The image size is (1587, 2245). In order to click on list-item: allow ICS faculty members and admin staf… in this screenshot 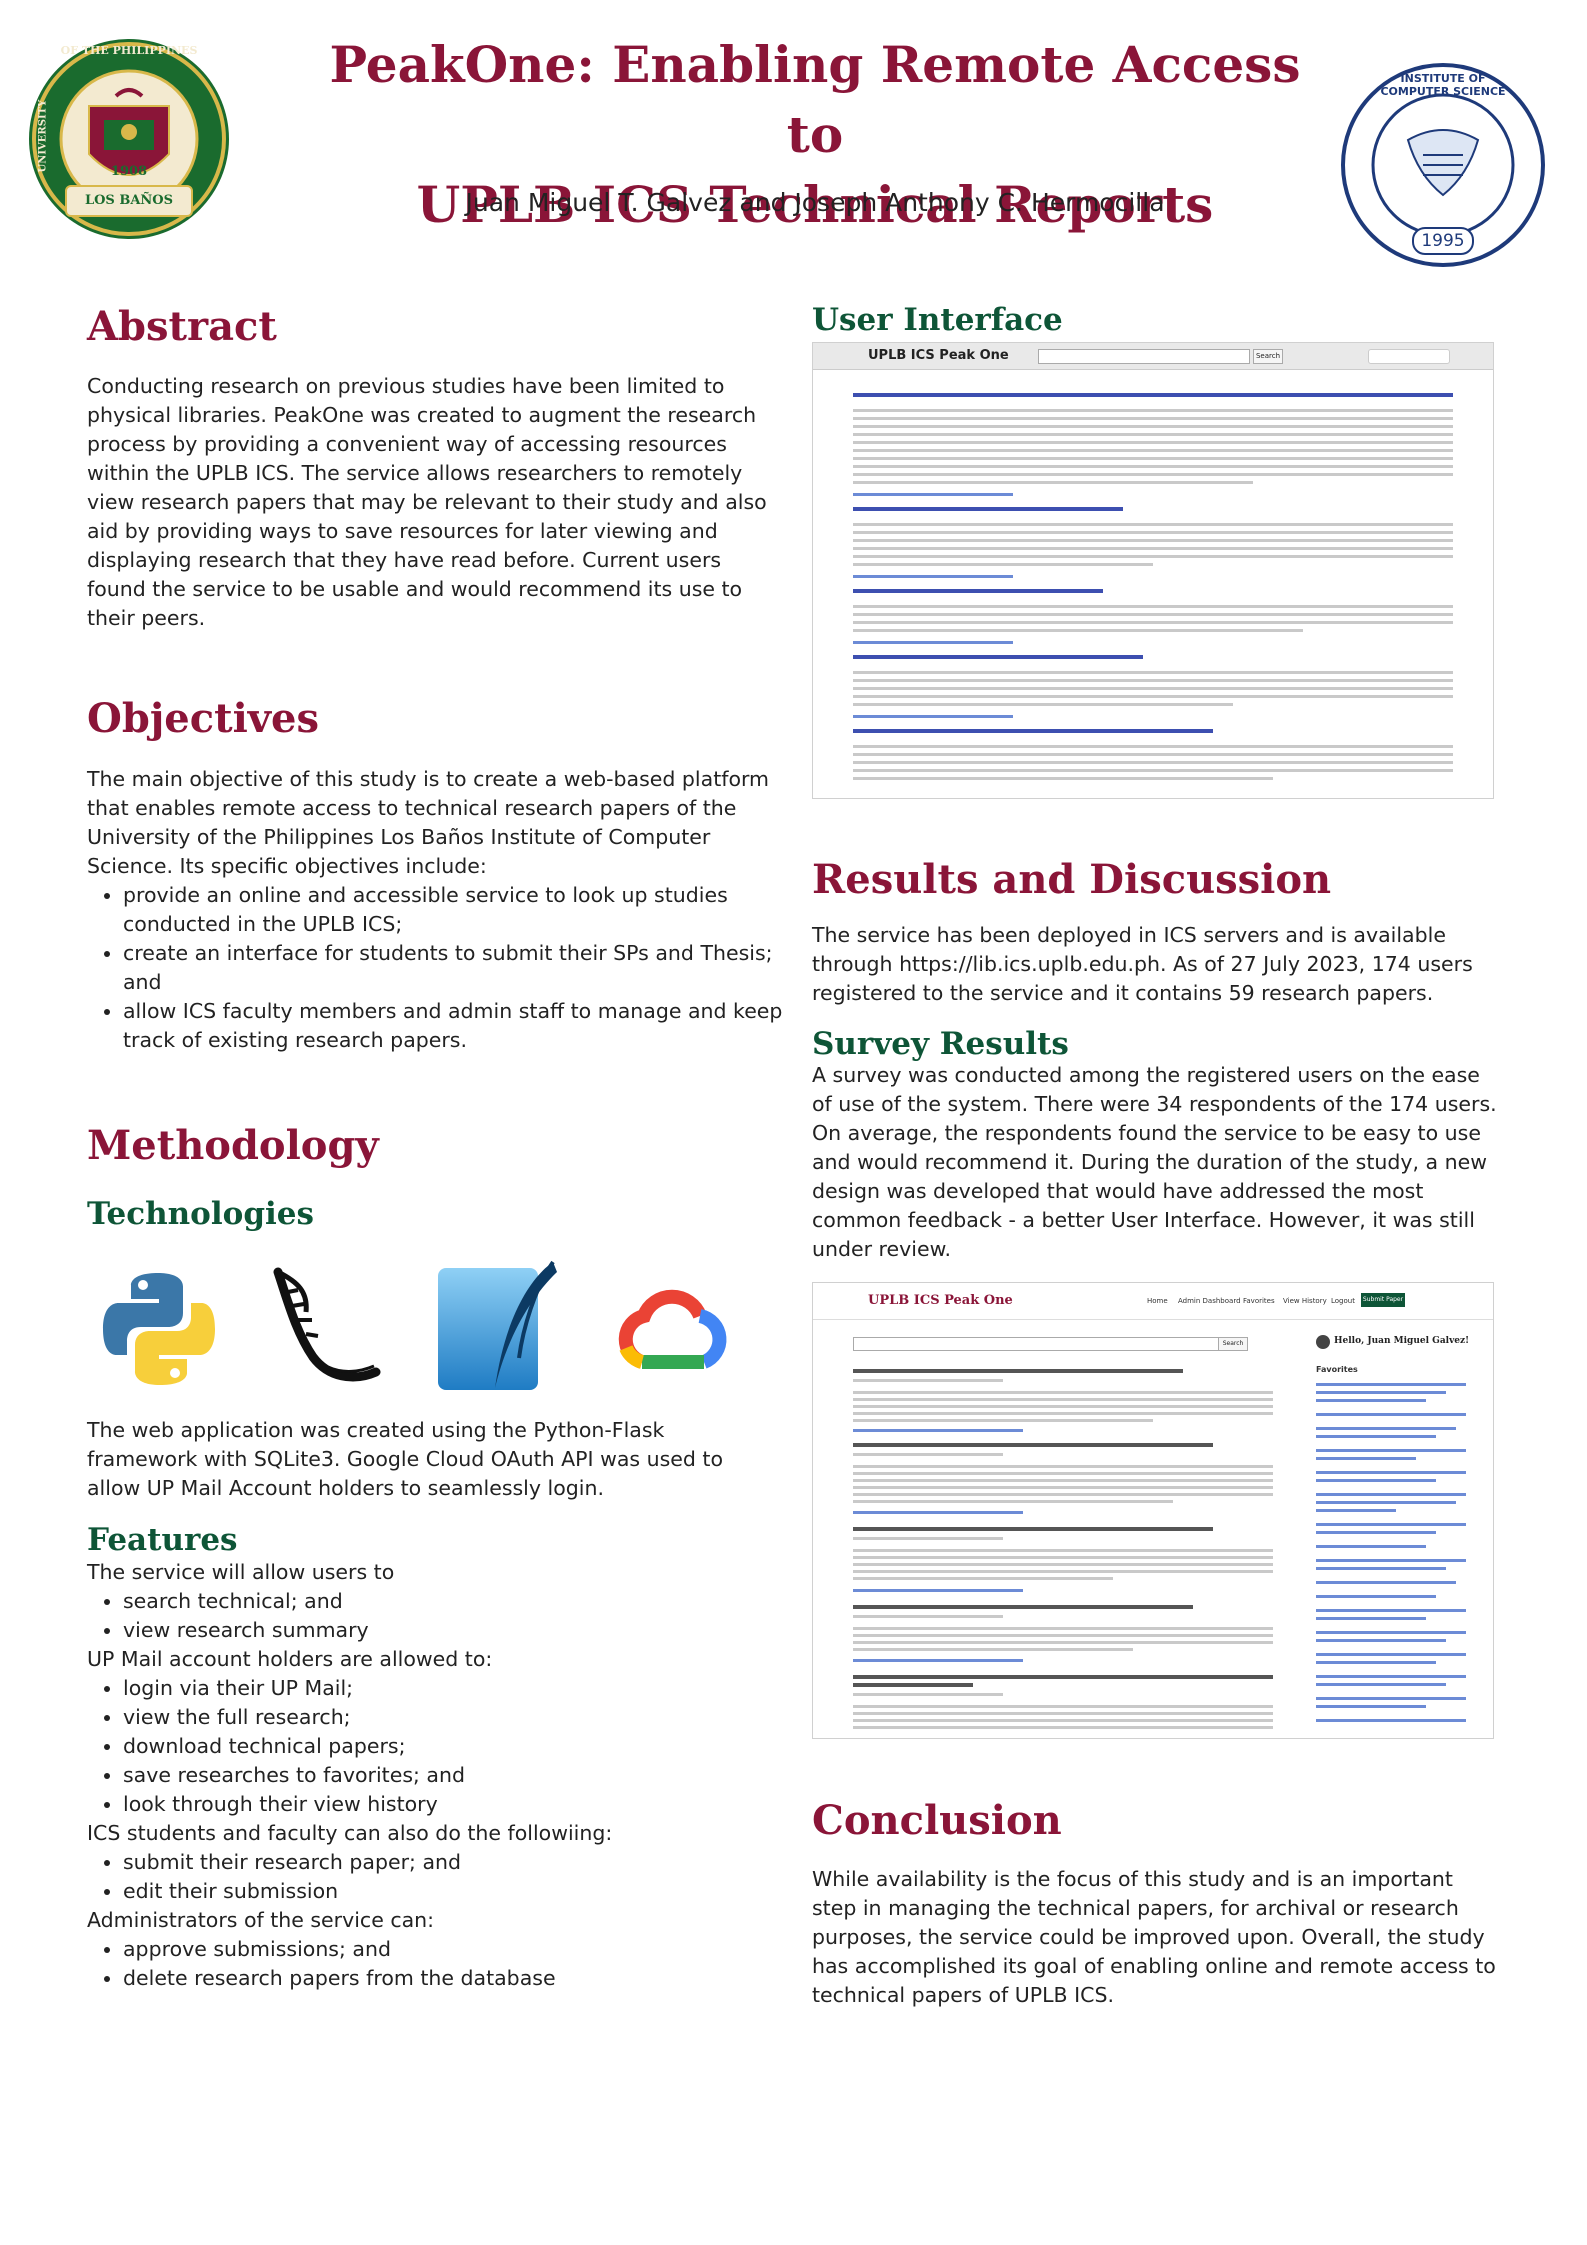, I will do `click(455, 1026)`.